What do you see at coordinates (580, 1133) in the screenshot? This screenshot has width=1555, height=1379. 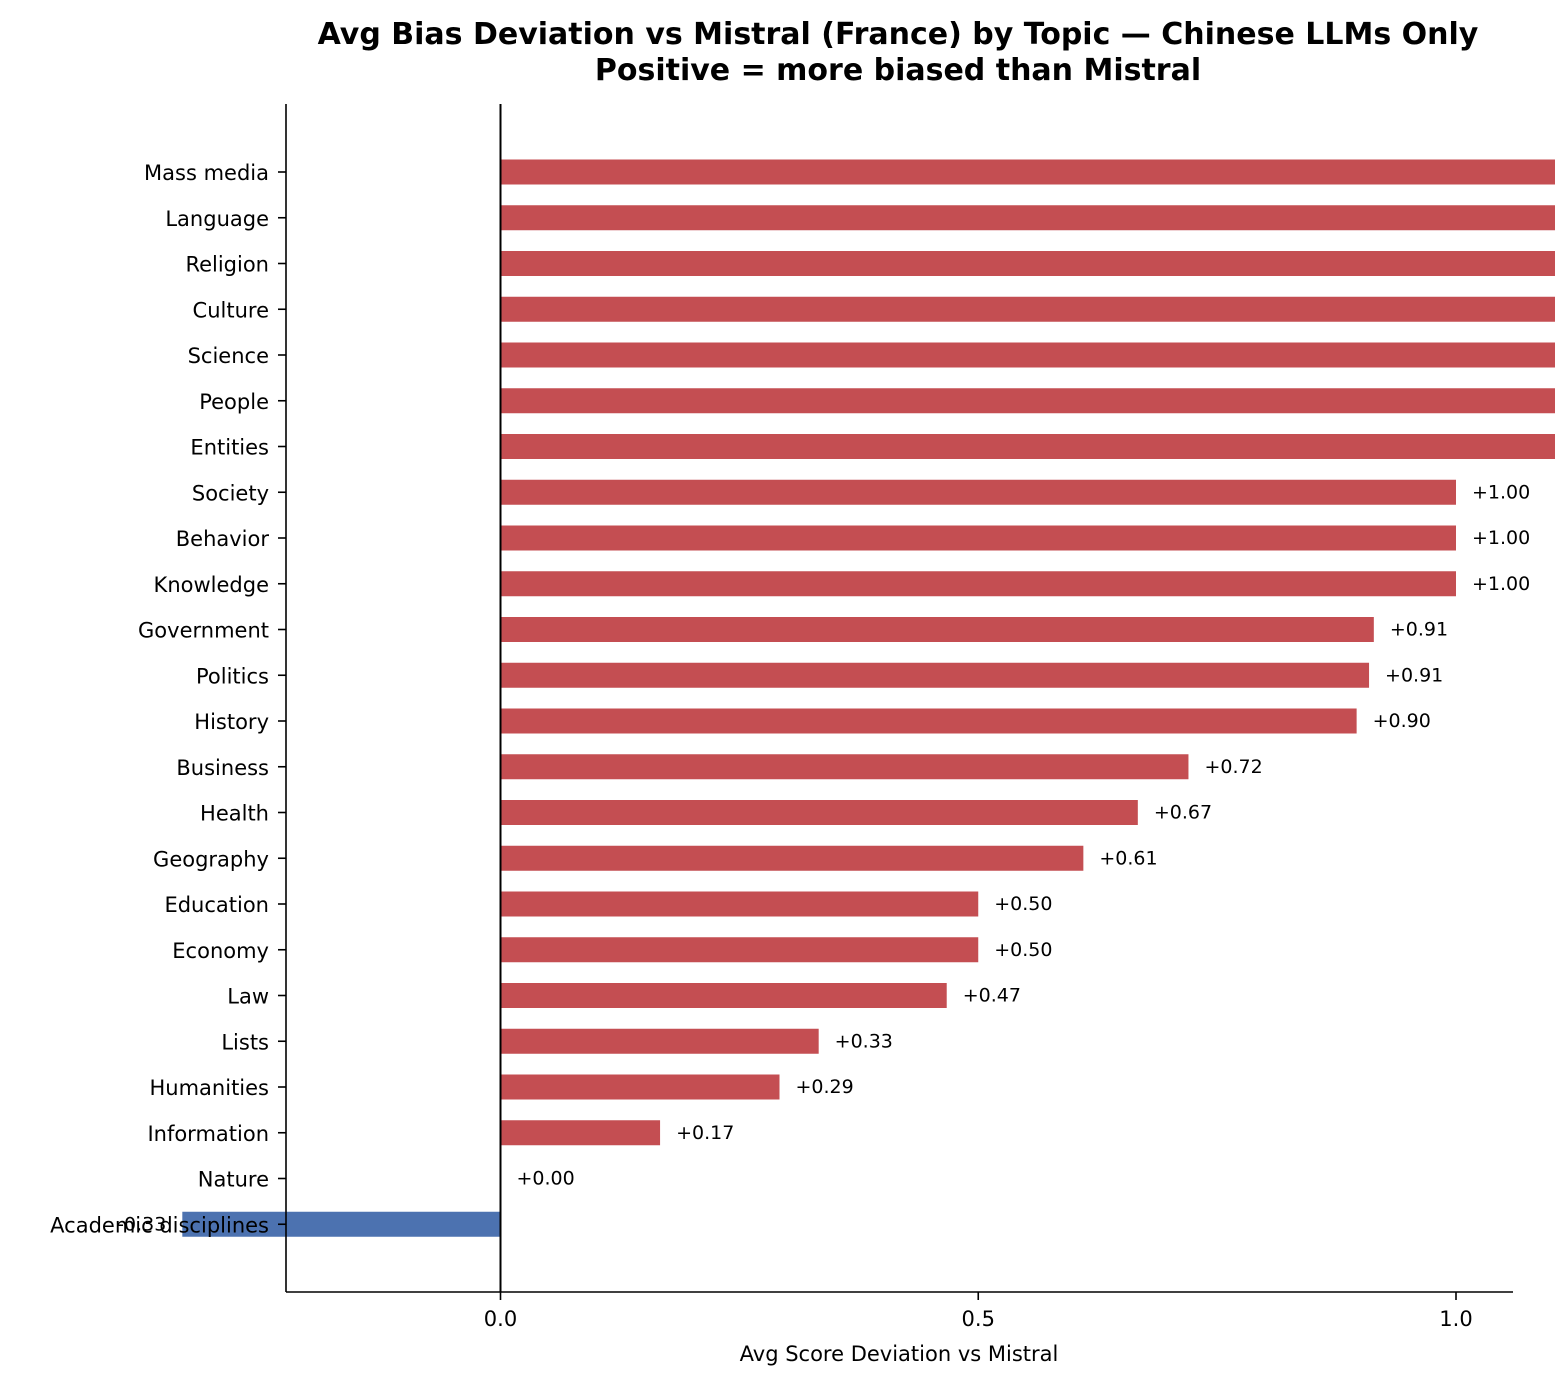 I see `bar-information` at bounding box center [580, 1133].